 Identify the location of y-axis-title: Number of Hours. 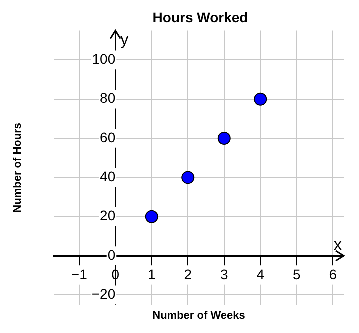
(18, 167).